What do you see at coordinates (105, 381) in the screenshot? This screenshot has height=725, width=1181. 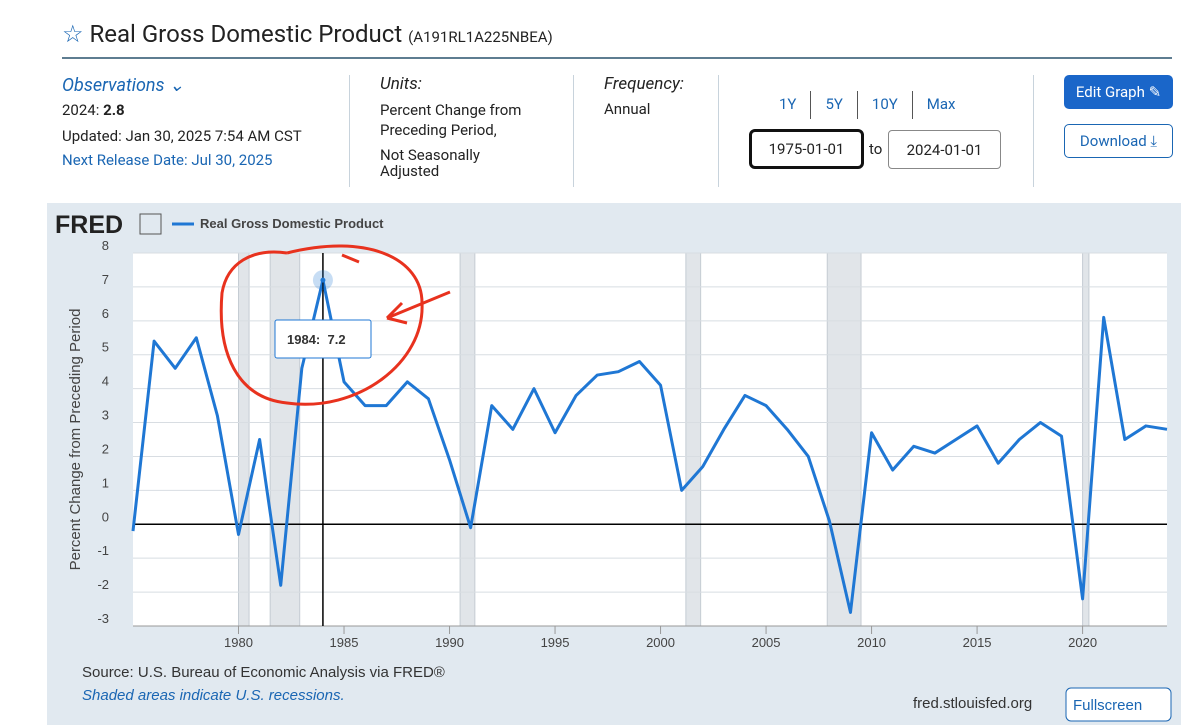 I see `y-tick-label: 4` at bounding box center [105, 381].